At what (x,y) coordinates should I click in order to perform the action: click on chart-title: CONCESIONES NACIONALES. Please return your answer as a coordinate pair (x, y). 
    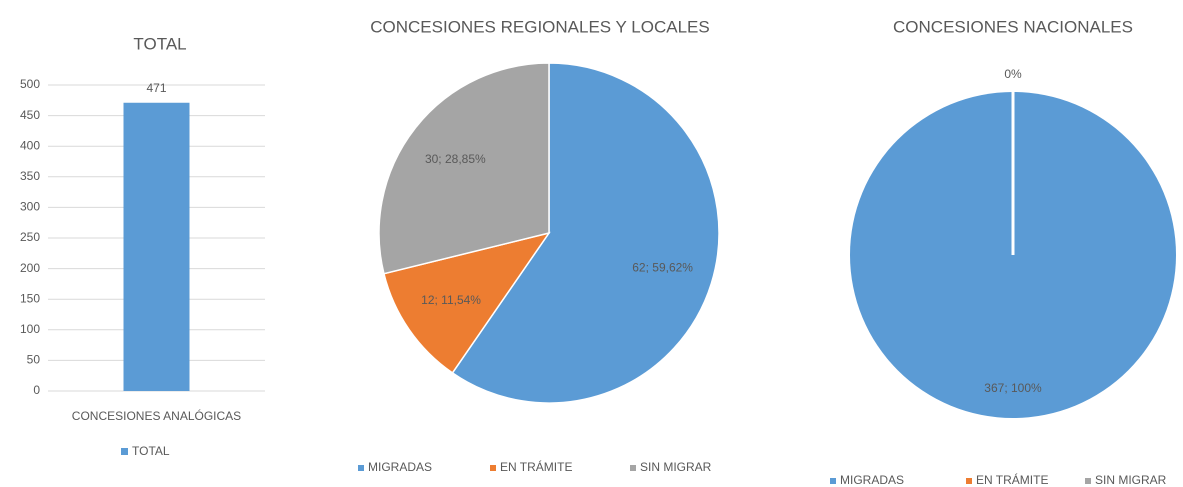
    Looking at the image, I should click on (1013, 26).